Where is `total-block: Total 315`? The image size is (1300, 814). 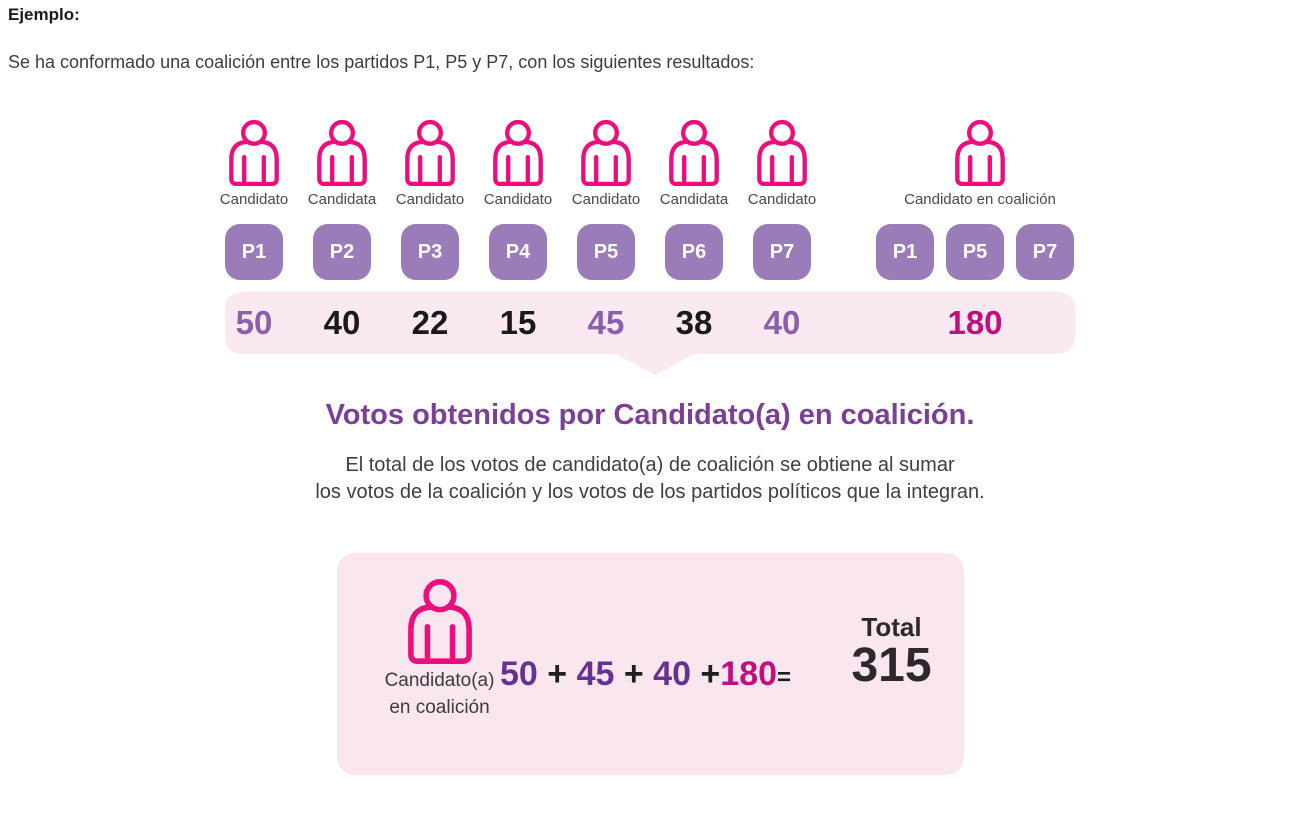 total-block: Total 315 is located at coordinates (891, 652).